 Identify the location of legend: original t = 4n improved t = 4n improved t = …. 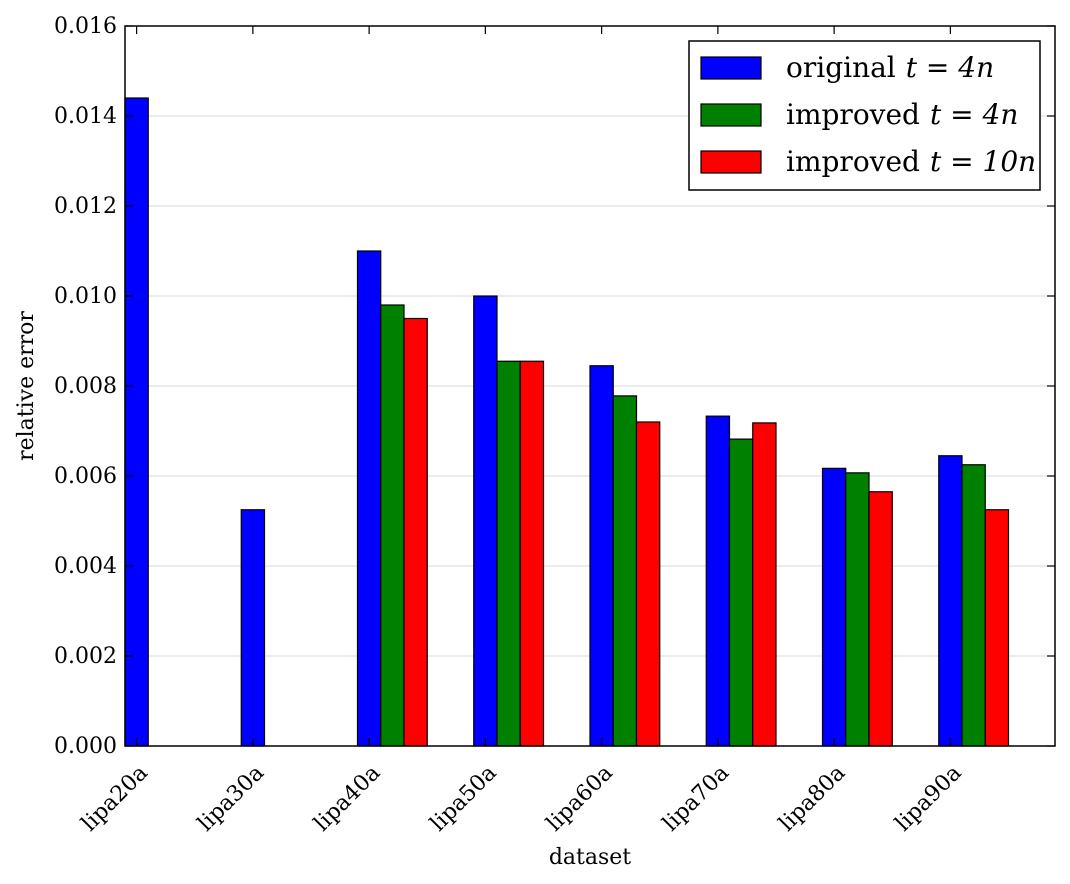
(864, 115).